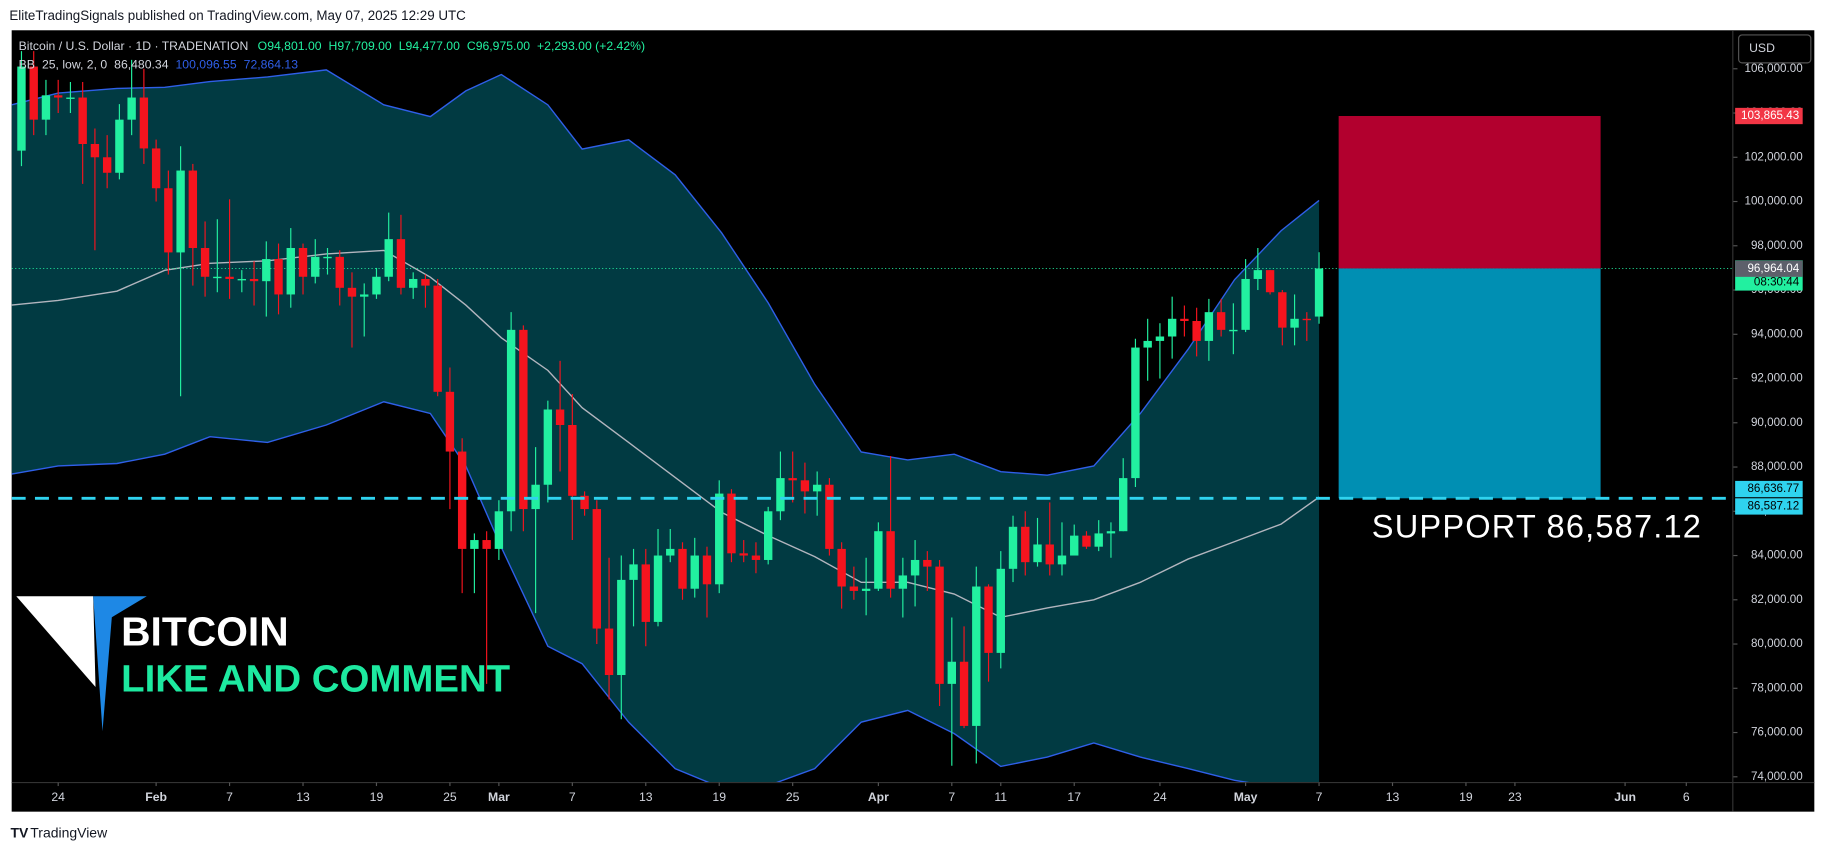  Describe the element at coordinates (1762, 48) in the screenshot. I see `currency-label: USD` at that location.